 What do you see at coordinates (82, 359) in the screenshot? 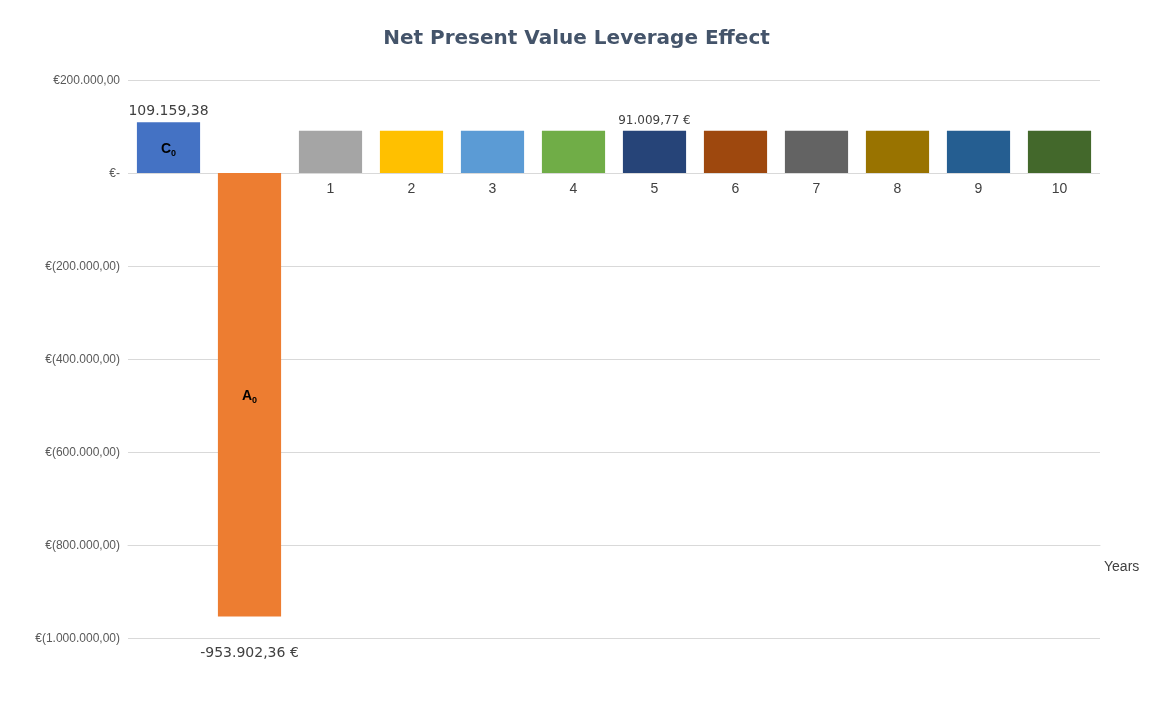
I see `y-tick-label: €(400.000,00)` at bounding box center [82, 359].